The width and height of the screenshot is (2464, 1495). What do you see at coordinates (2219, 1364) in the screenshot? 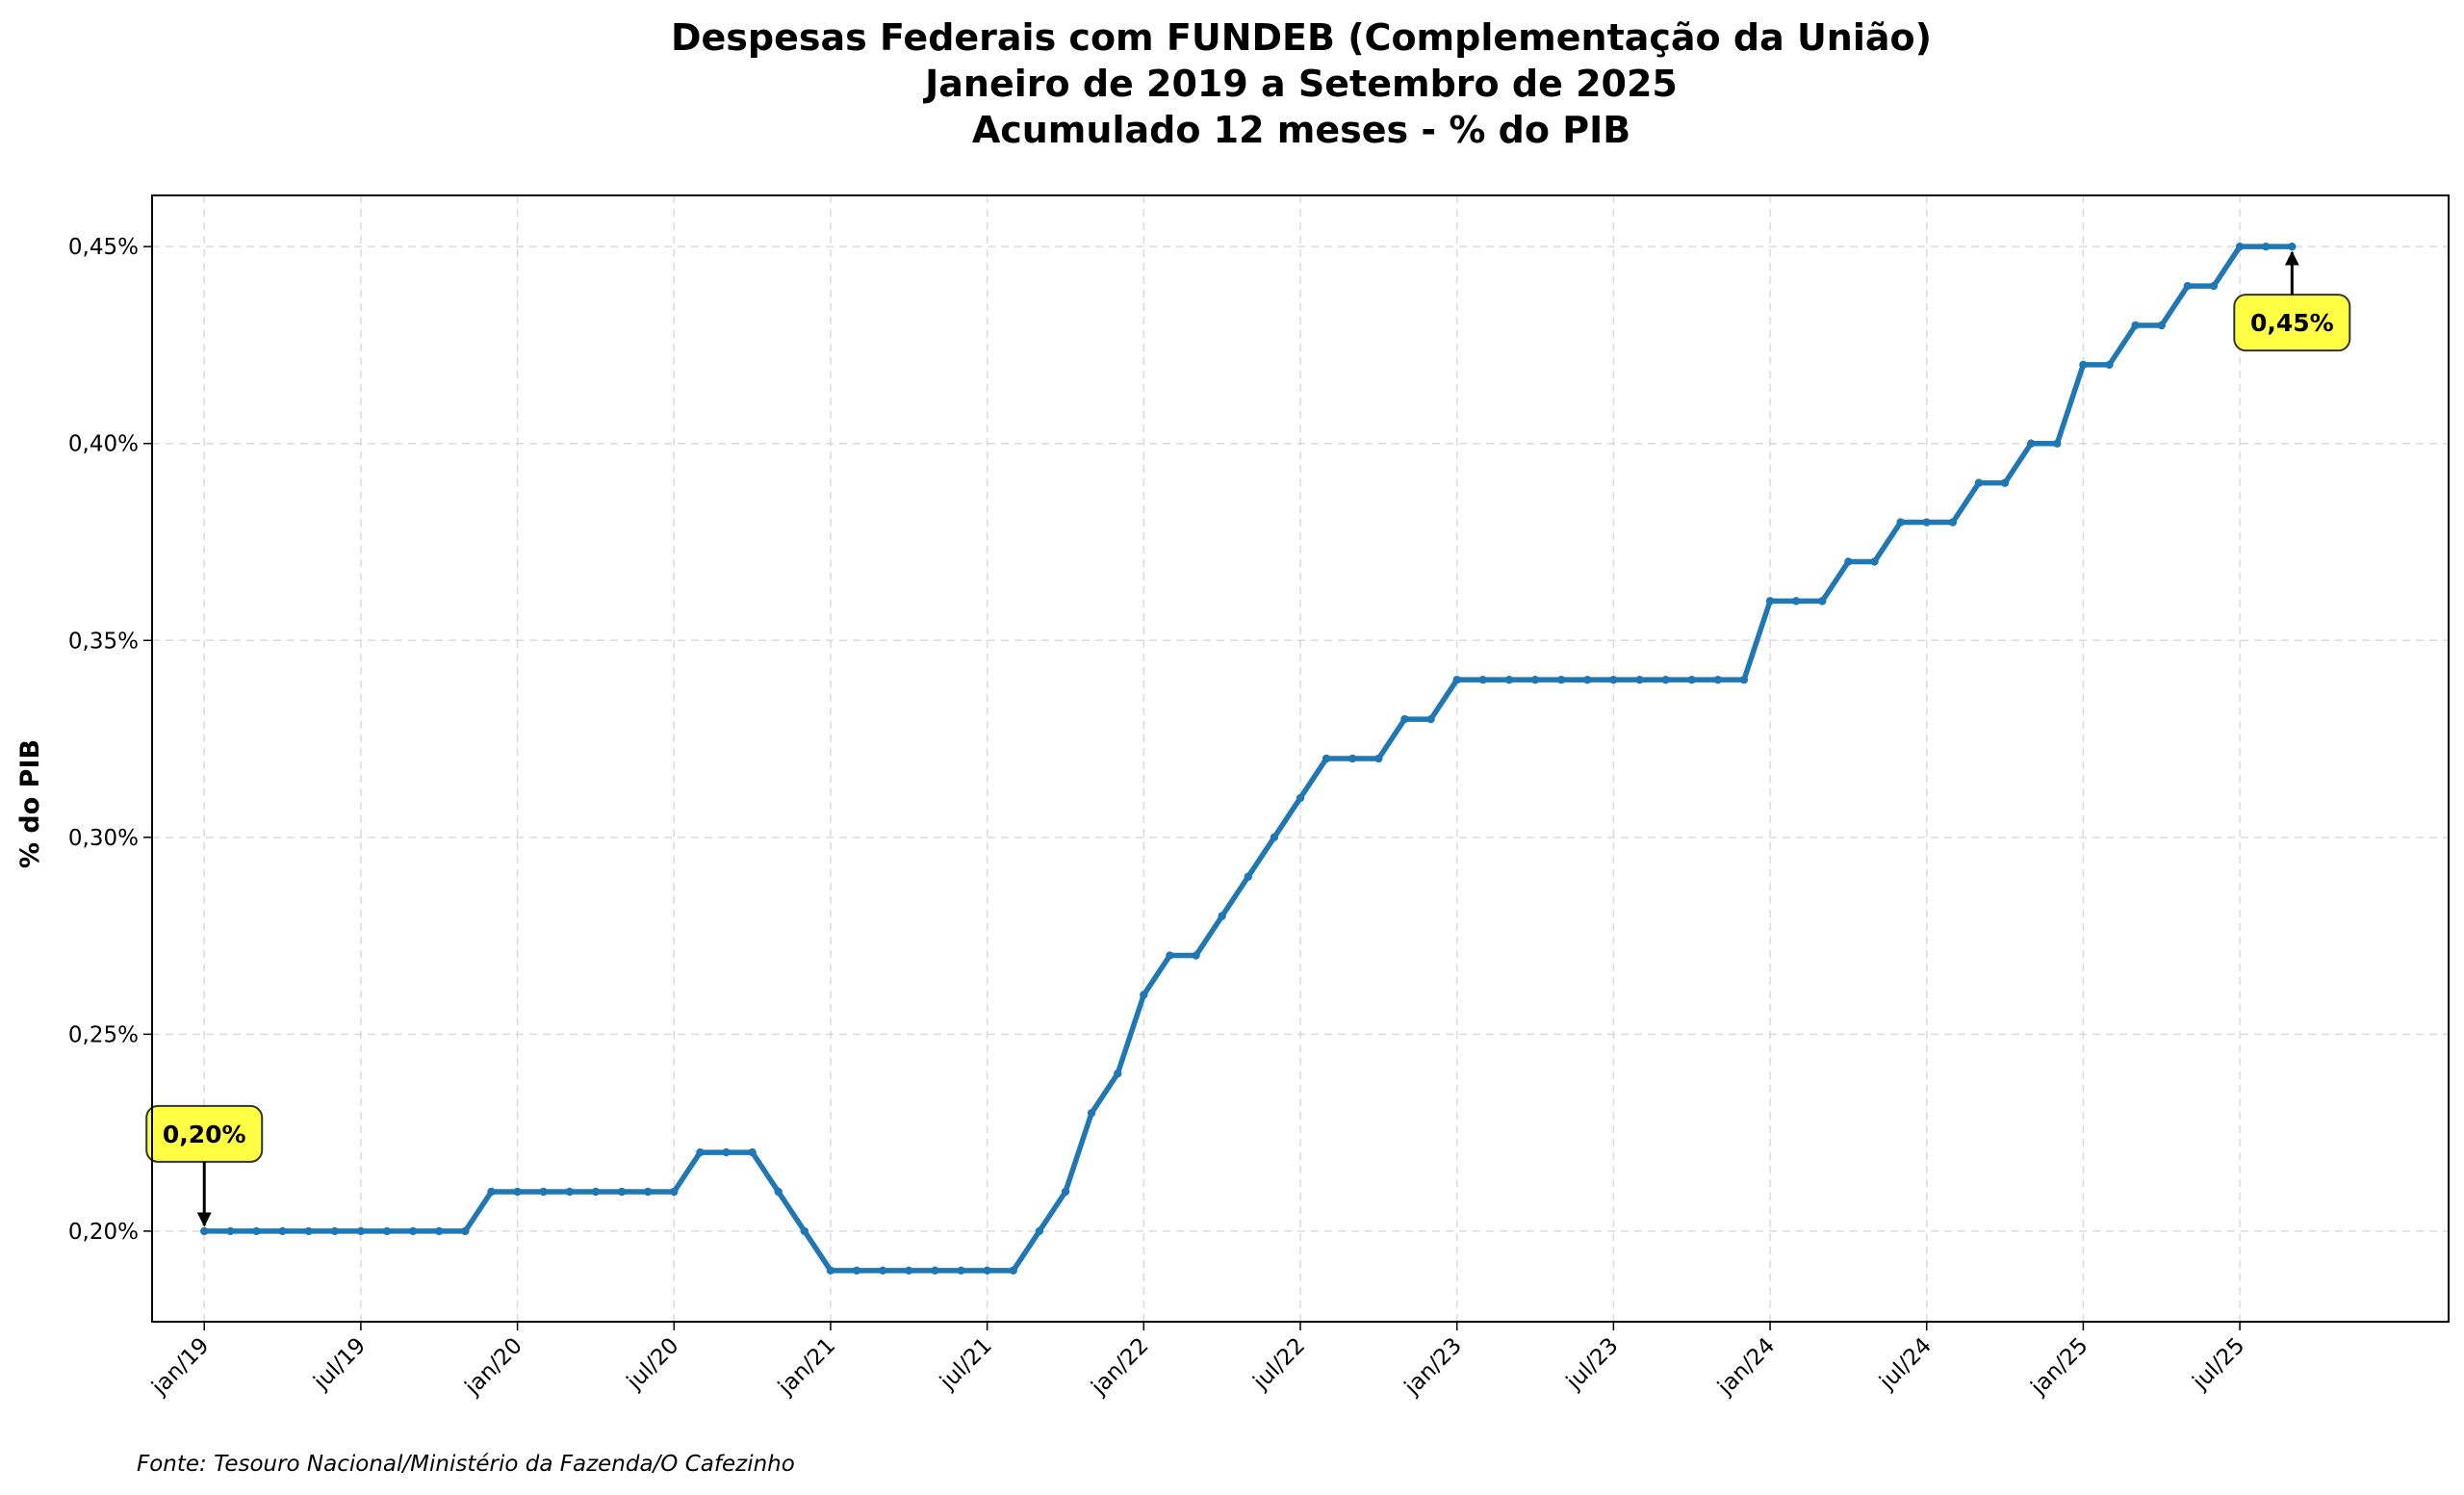
I see `x-tick-label: jul/25` at bounding box center [2219, 1364].